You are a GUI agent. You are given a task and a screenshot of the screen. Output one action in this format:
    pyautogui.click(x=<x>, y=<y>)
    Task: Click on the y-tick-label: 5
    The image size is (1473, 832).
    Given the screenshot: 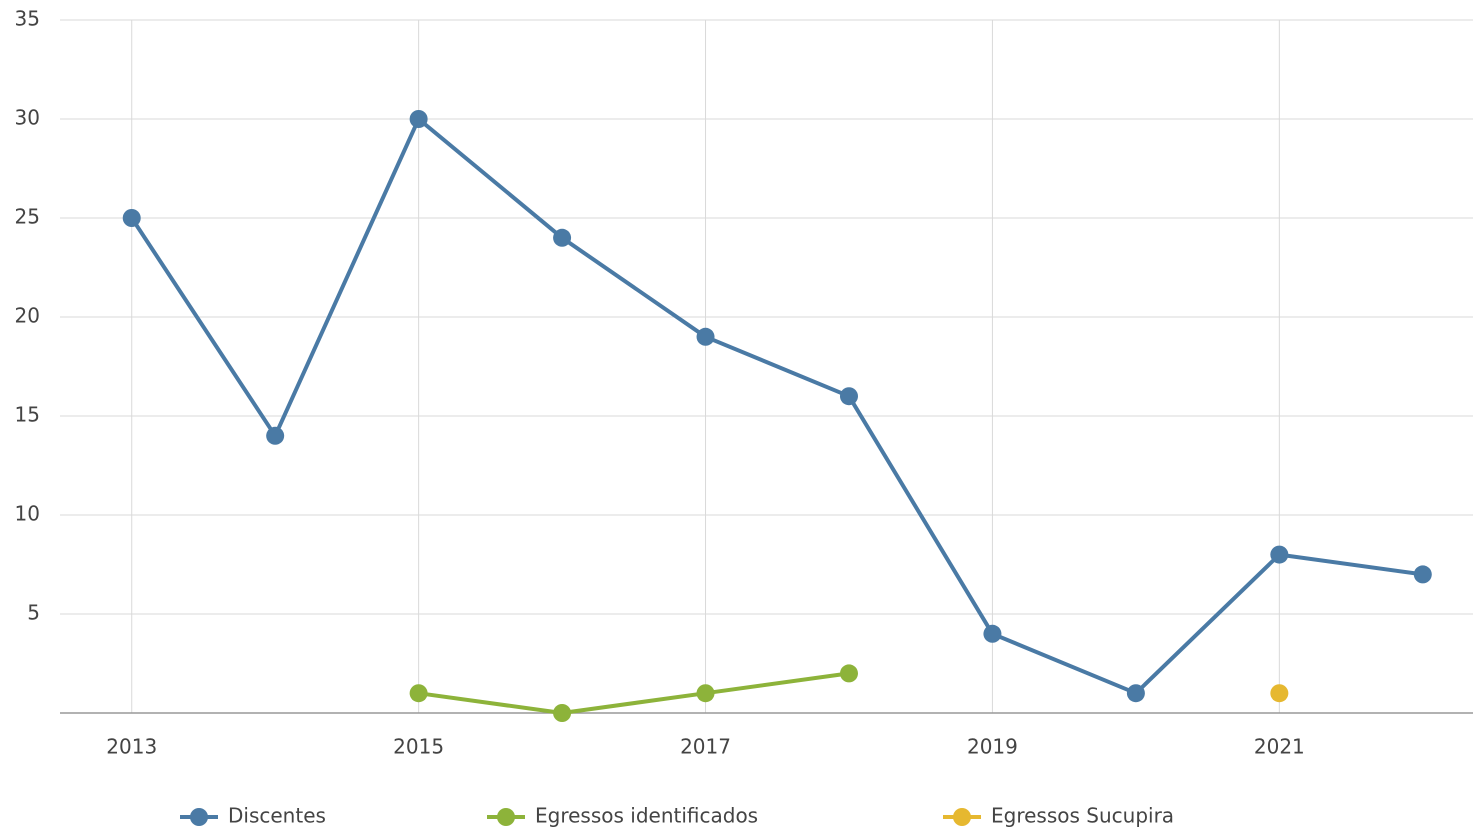 What is the action you would take?
    pyautogui.click(x=33, y=613)
    